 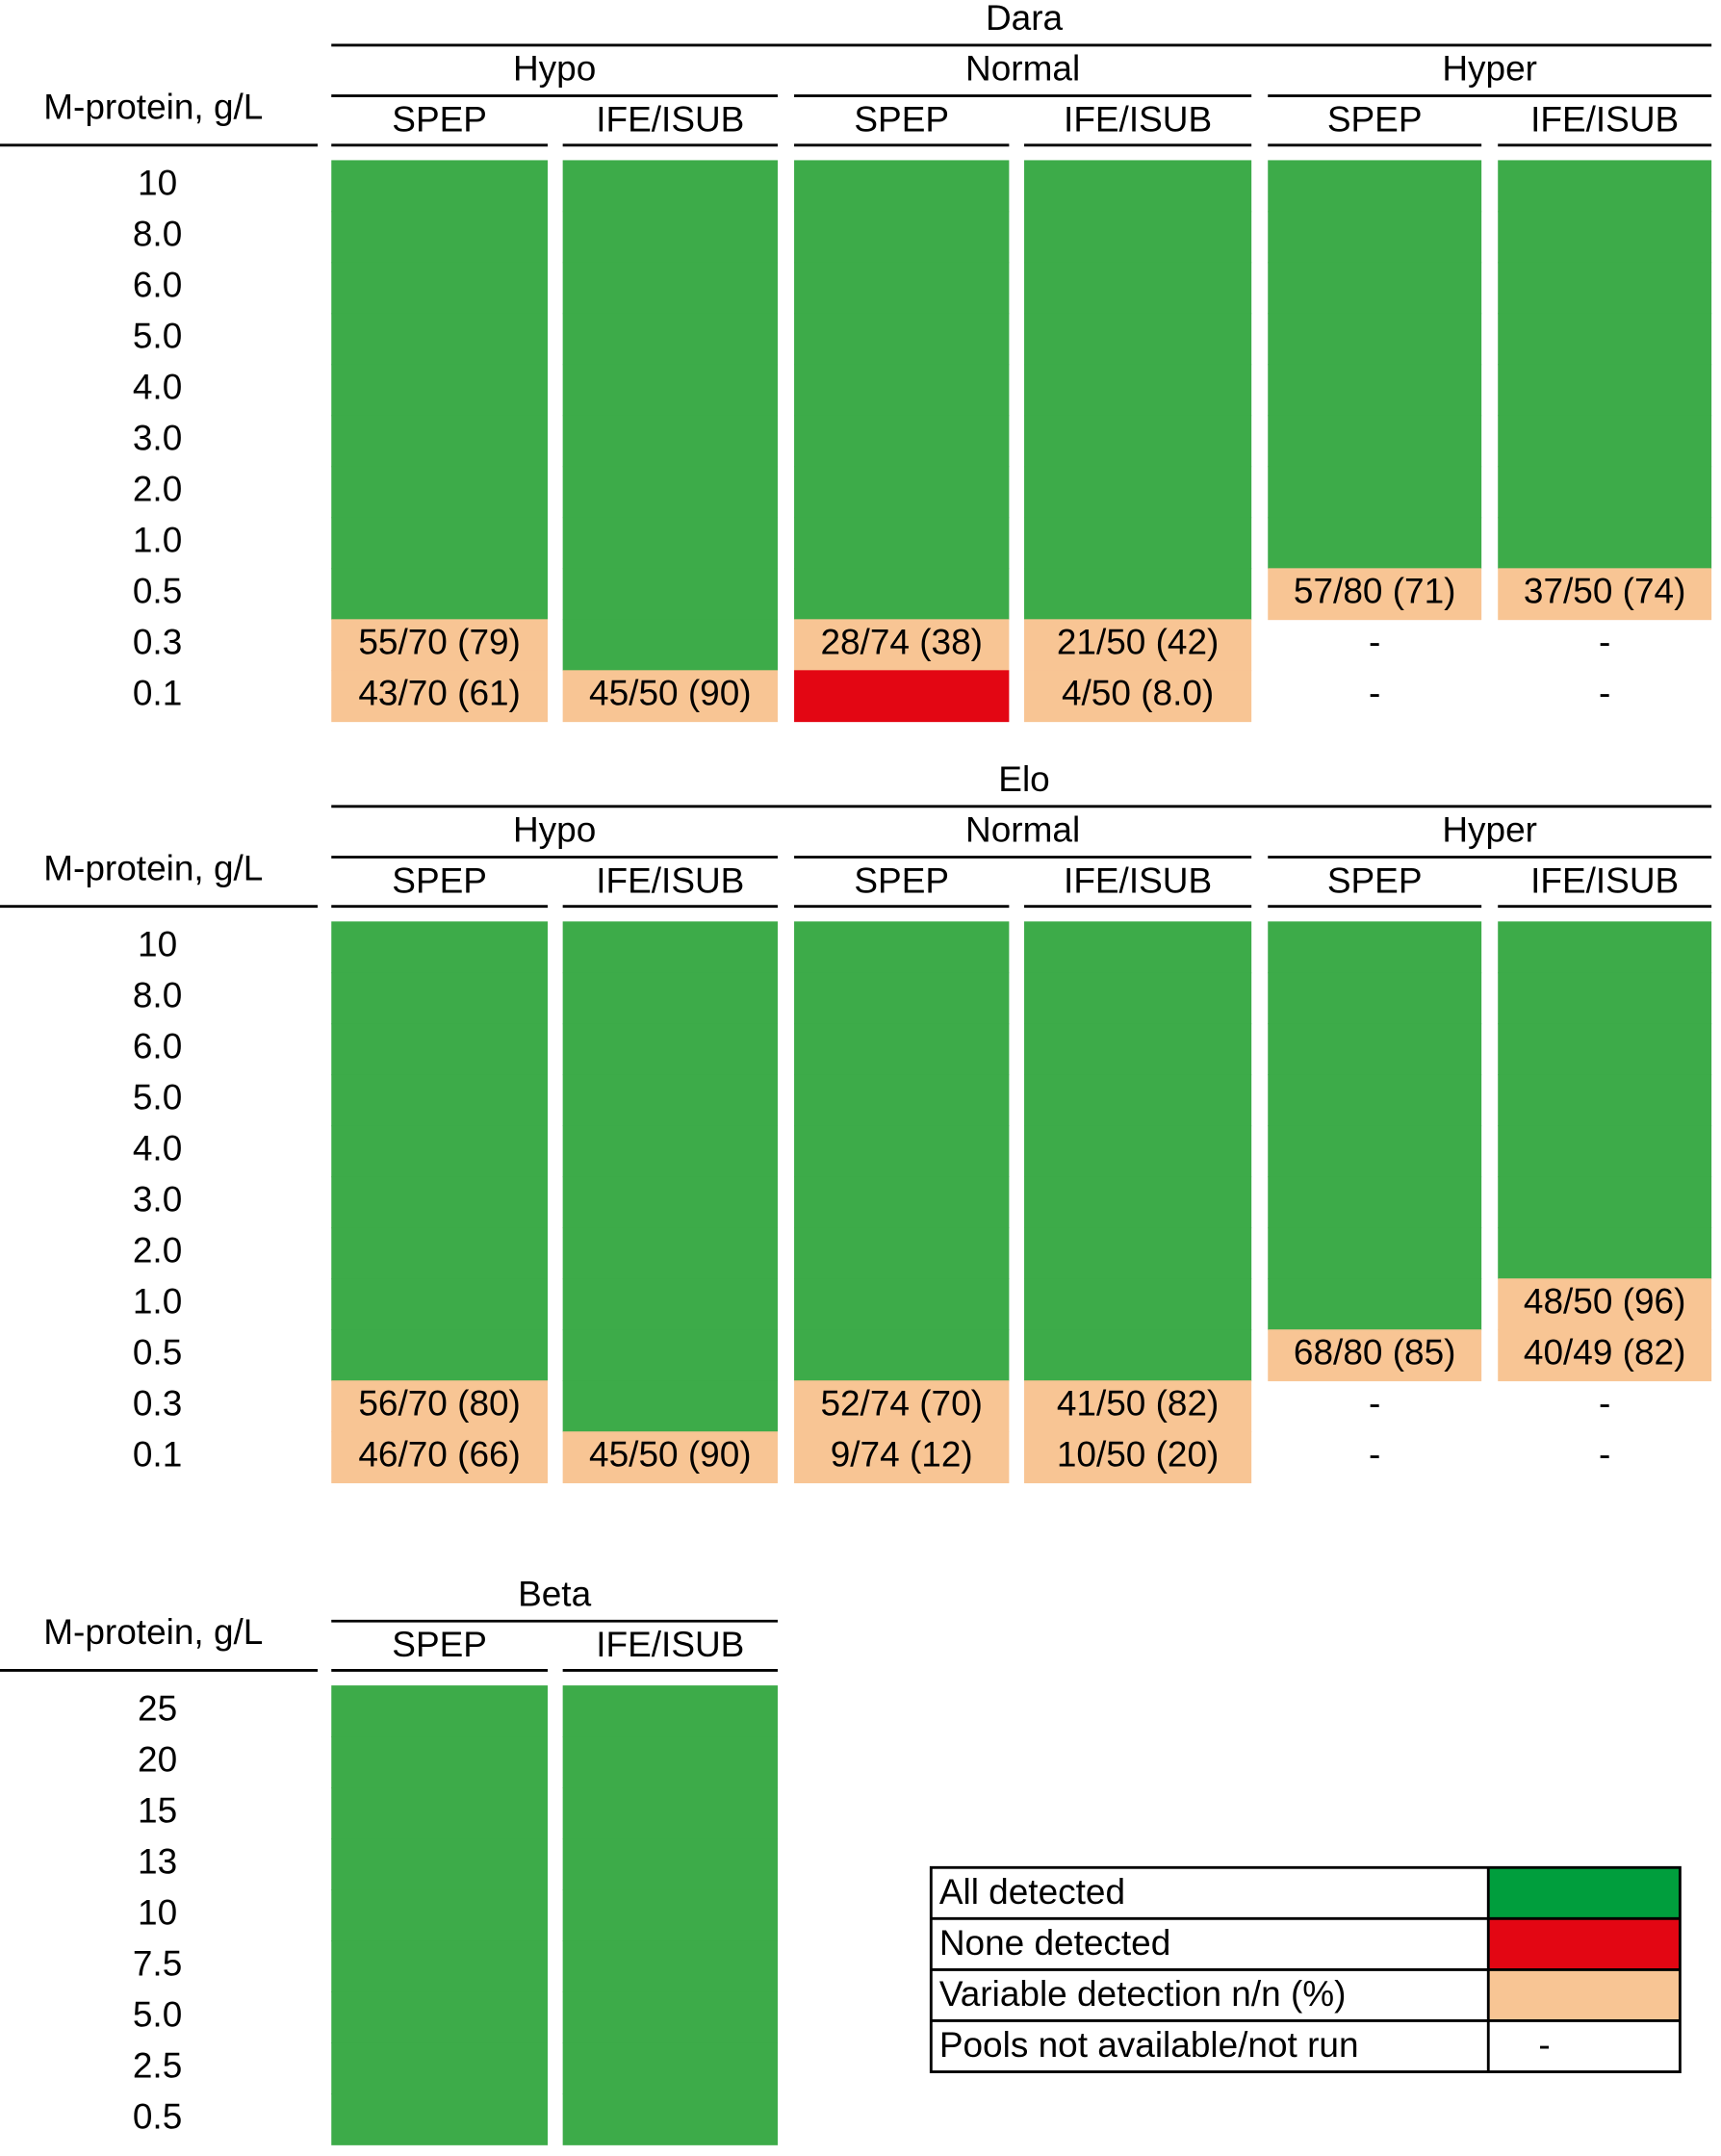 What do you see at coordinates (157, 1302) in the screenshot?
I see `row-label: 1.0` at bounding box center [157, 1302].